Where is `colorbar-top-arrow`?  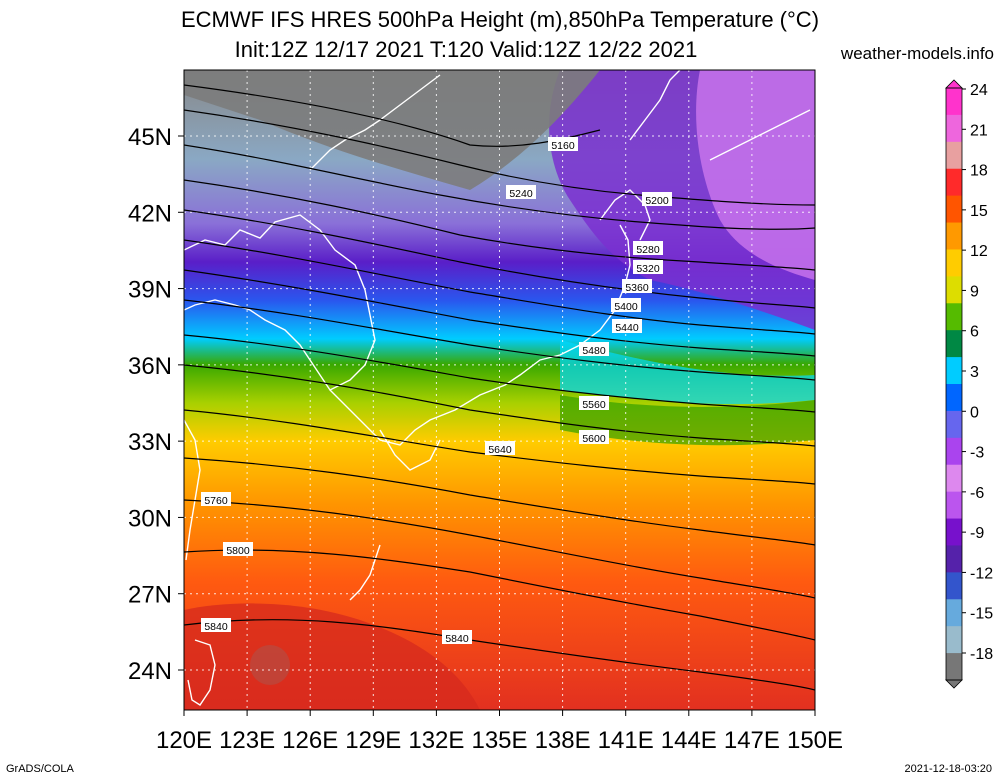 colorbar-top-arrow is located at coordinates (954, 84).